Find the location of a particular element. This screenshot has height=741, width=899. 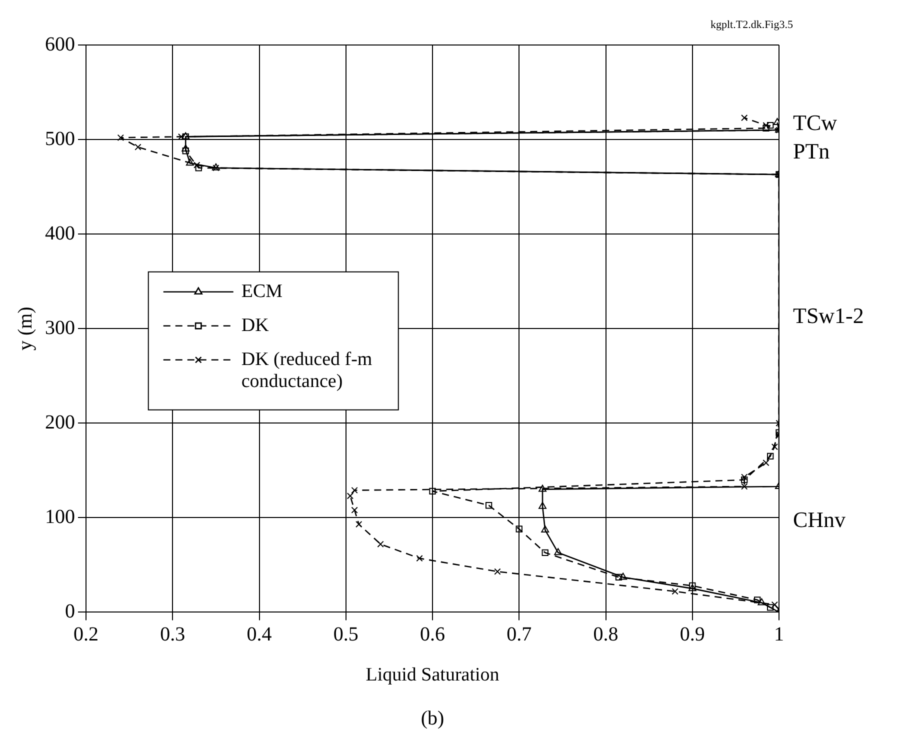

legend-label: DK (reduced f-m conductance) is located at coordinates (306, 370).